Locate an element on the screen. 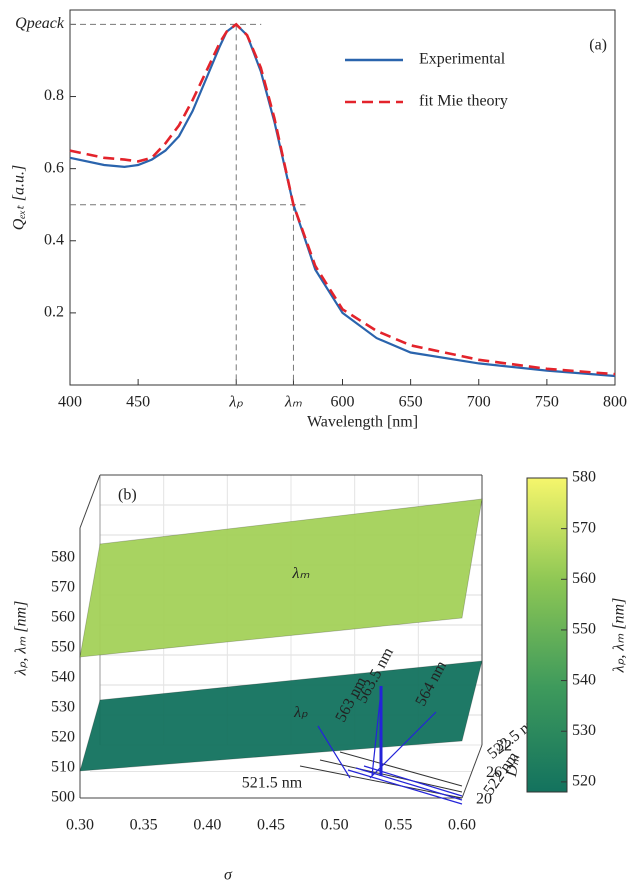 This screenshot has height=886, width=633. y-tick-label: 0.4 is located at coordinates (54, 239).